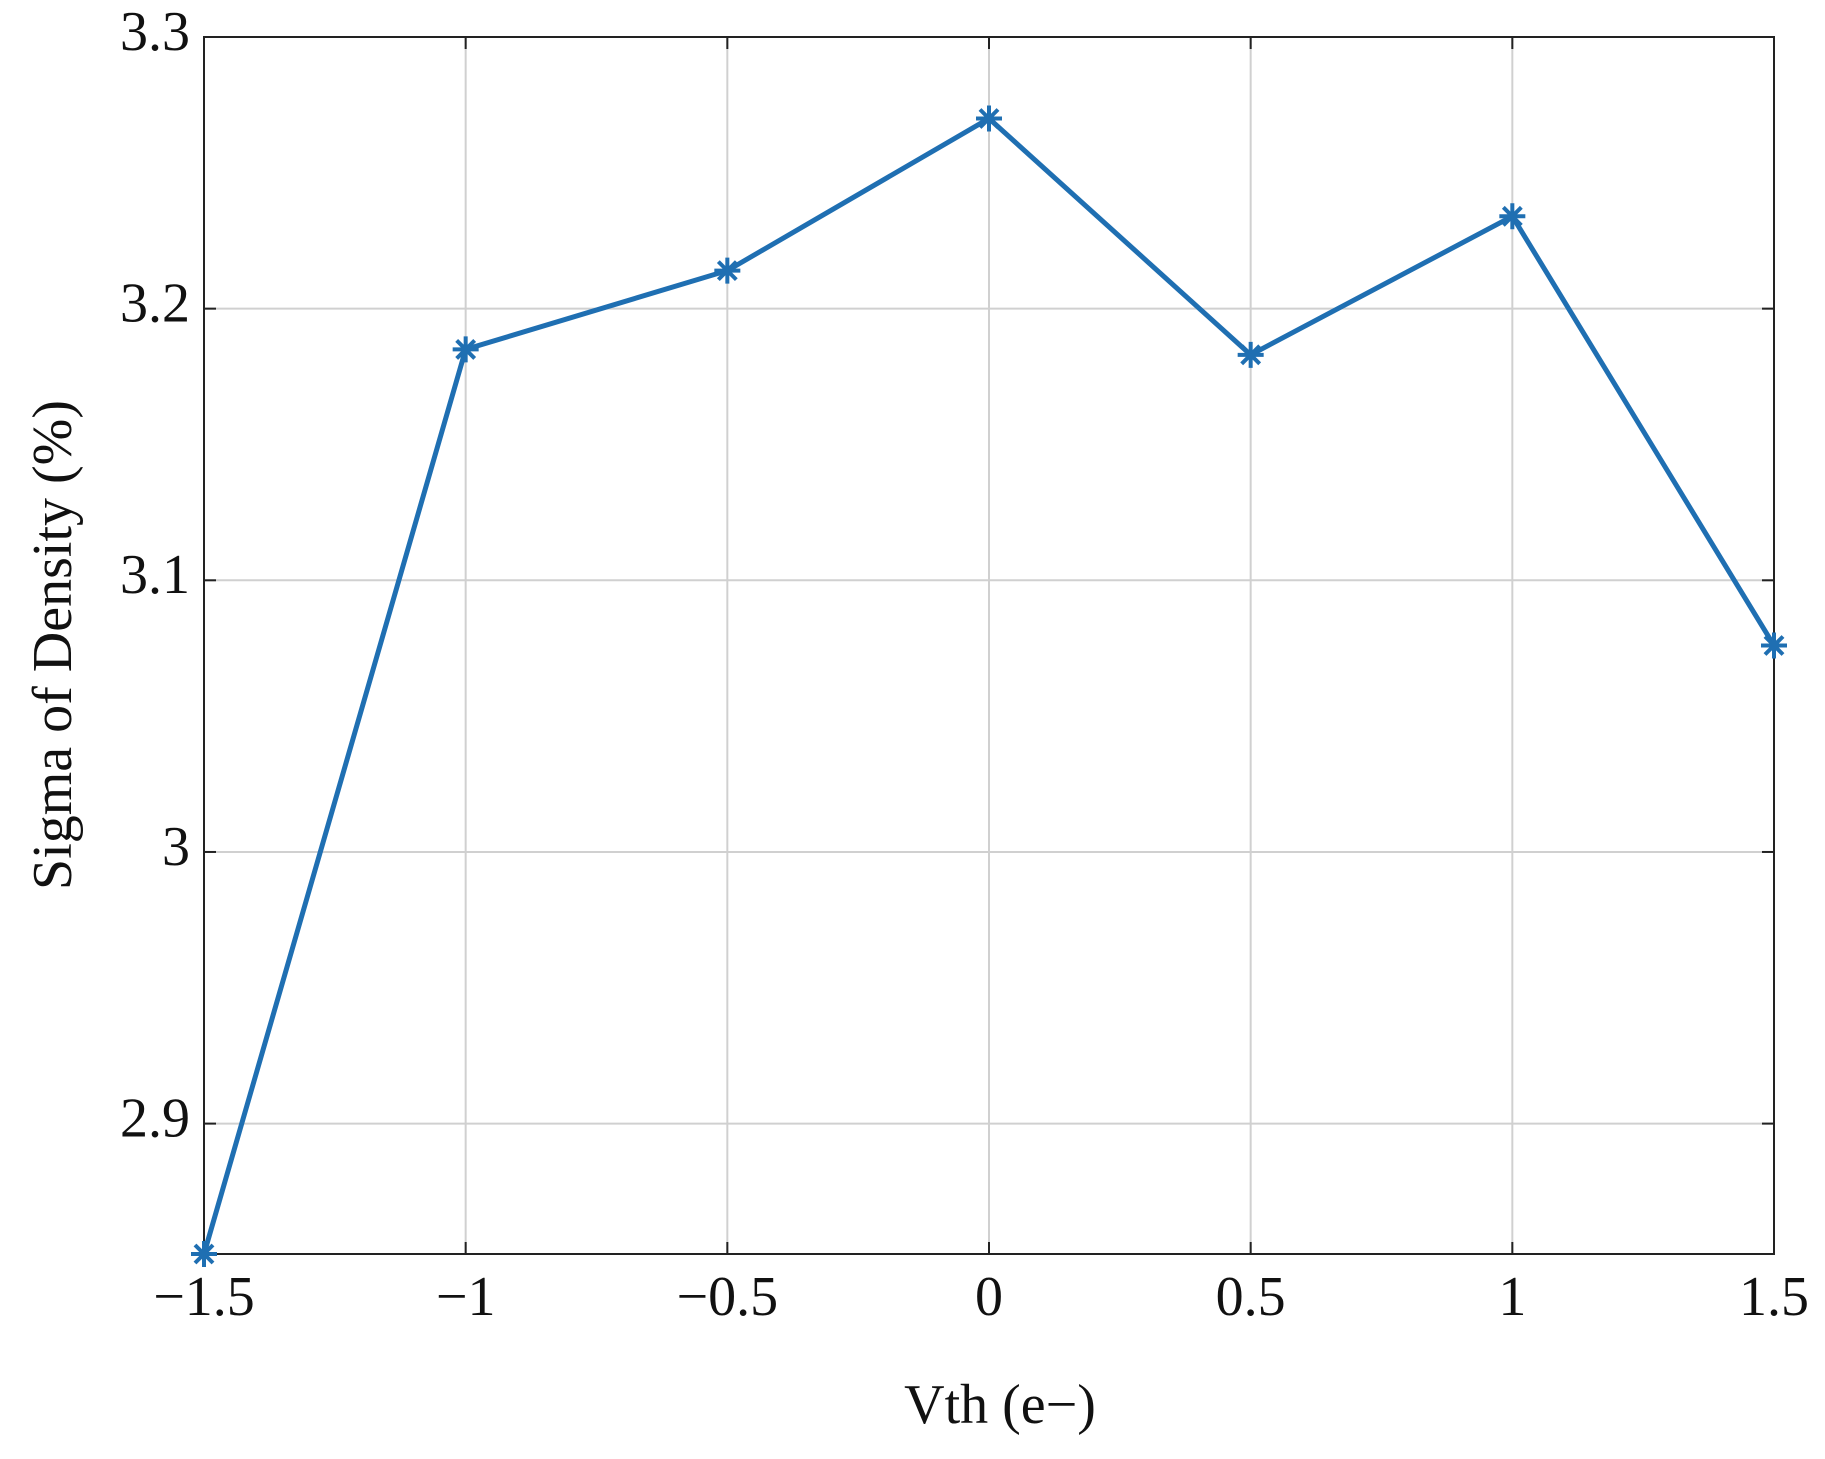  What do you see at coordinates (728, 1297) in the screenshot?
I see `x-tick-label: −0.5` at bounding box center [728, 1297].